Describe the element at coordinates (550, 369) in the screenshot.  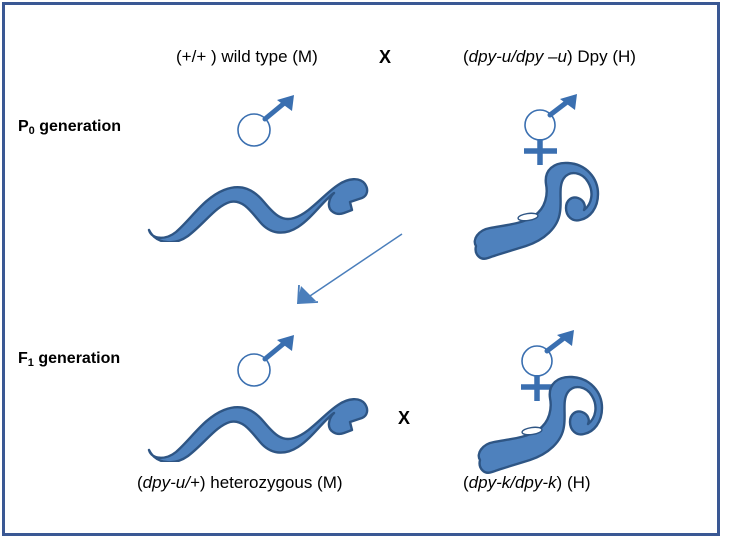
I see `f1-hermaphrodite-symbol` at that location.